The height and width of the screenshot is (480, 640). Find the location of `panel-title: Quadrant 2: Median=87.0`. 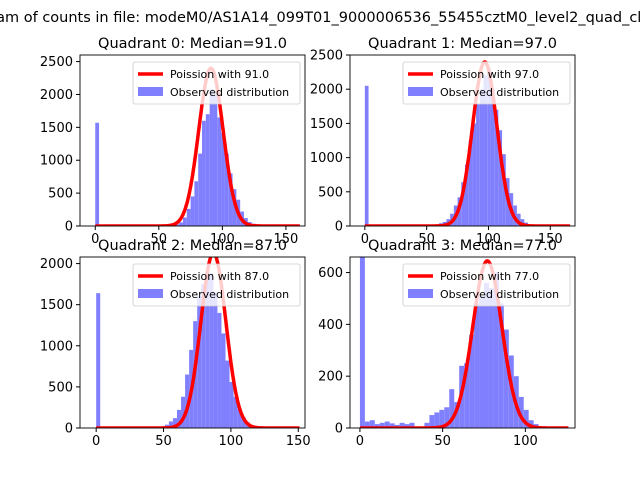

panel-title: Quadrant 2: Median=87.0 is located at coordinates (192, 246).